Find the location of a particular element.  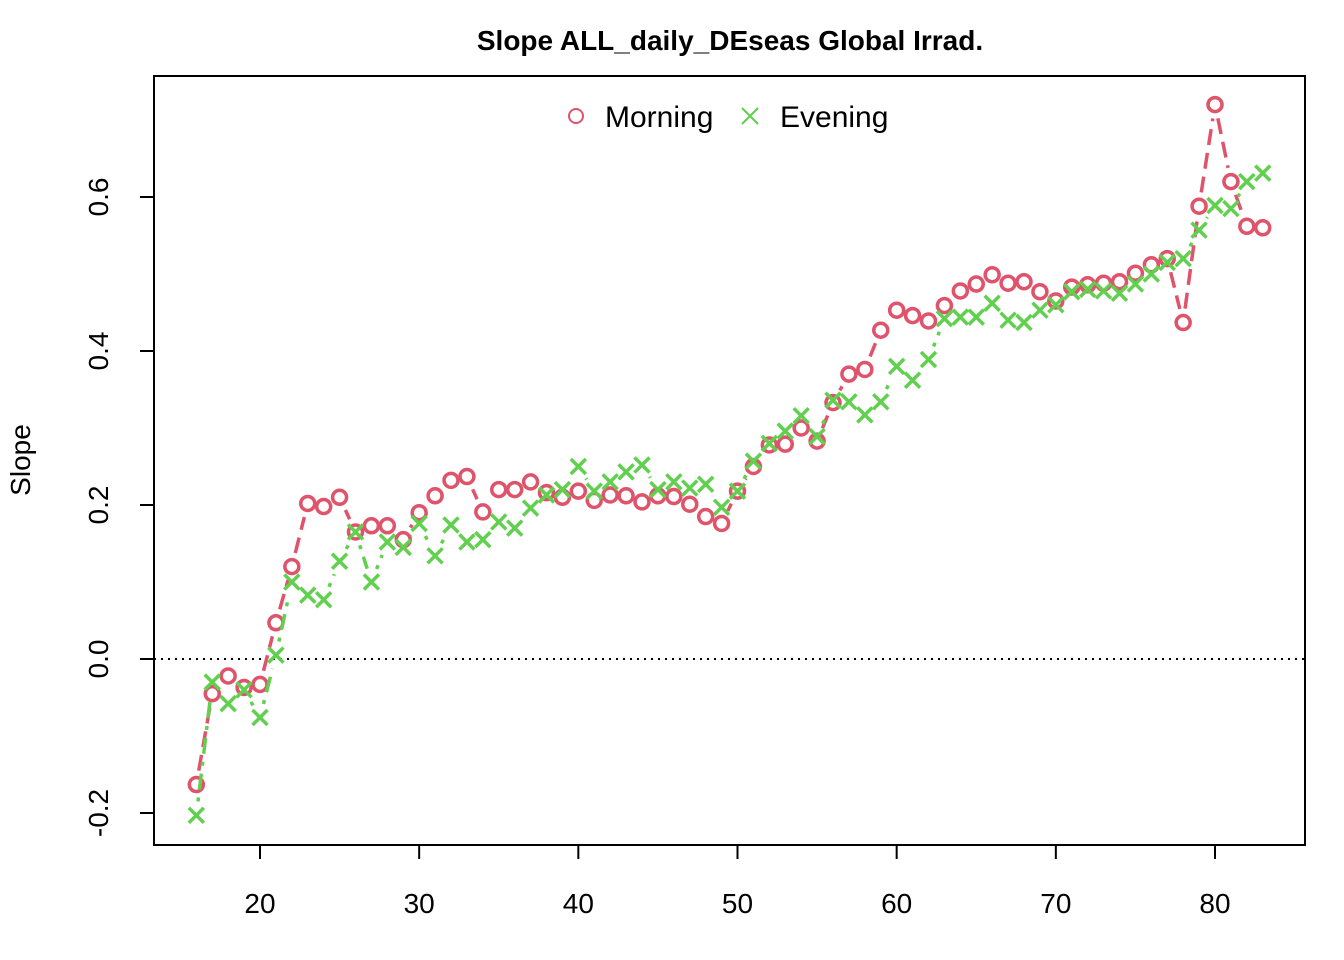

x-tick-label: 50 is located at coordinates (737, 903).